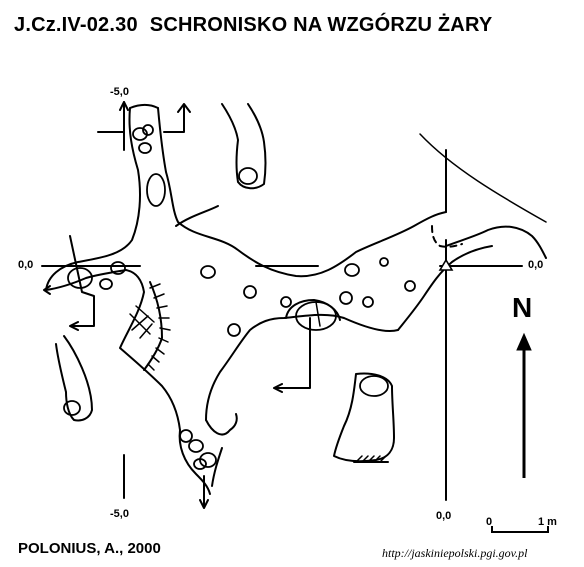 This screenshot has width=584, height=567. I want to click on cave-code: J.Cz.IV-02.30, so click(76, 25).